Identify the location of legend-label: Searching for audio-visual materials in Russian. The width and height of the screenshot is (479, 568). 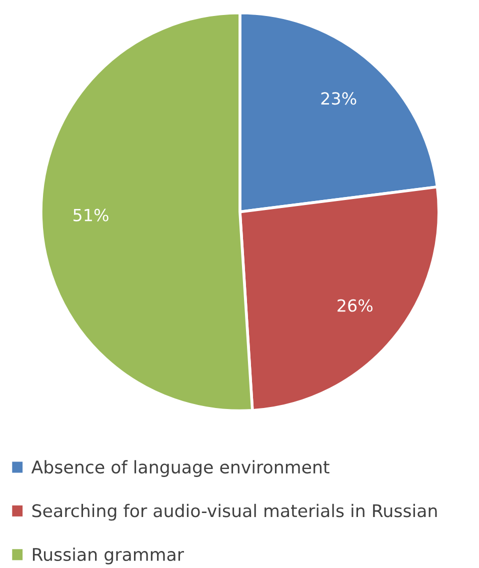
(234, 512).